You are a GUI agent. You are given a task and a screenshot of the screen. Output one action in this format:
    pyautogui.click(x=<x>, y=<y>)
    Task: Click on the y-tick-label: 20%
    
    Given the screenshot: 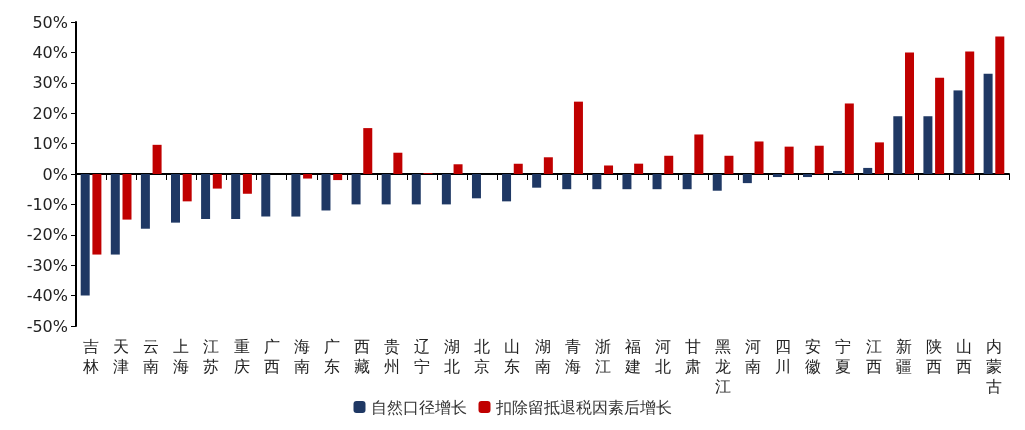 What is the action you would take?
    pyautogui.click(x=50, y=113)
    